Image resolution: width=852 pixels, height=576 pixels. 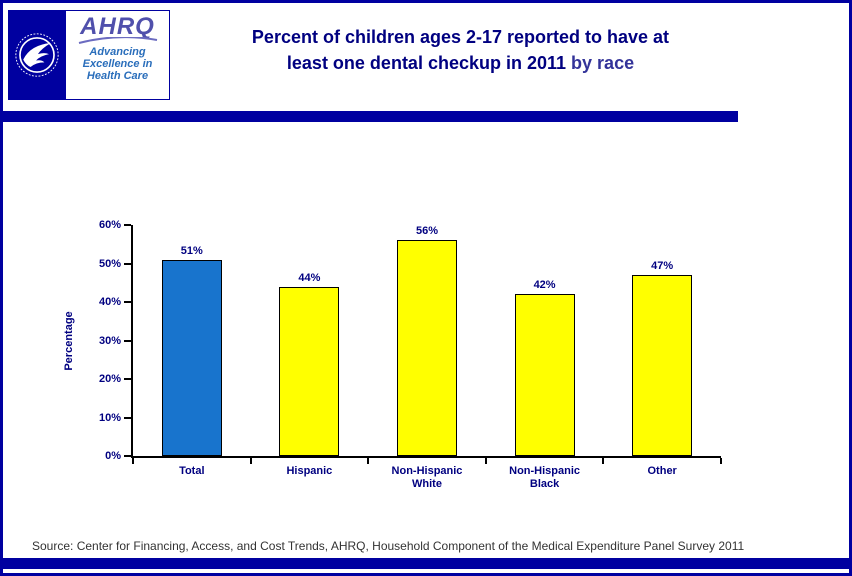 I want to click on x-category-label: Non-Hispanic White, so click(x=427, y=477).